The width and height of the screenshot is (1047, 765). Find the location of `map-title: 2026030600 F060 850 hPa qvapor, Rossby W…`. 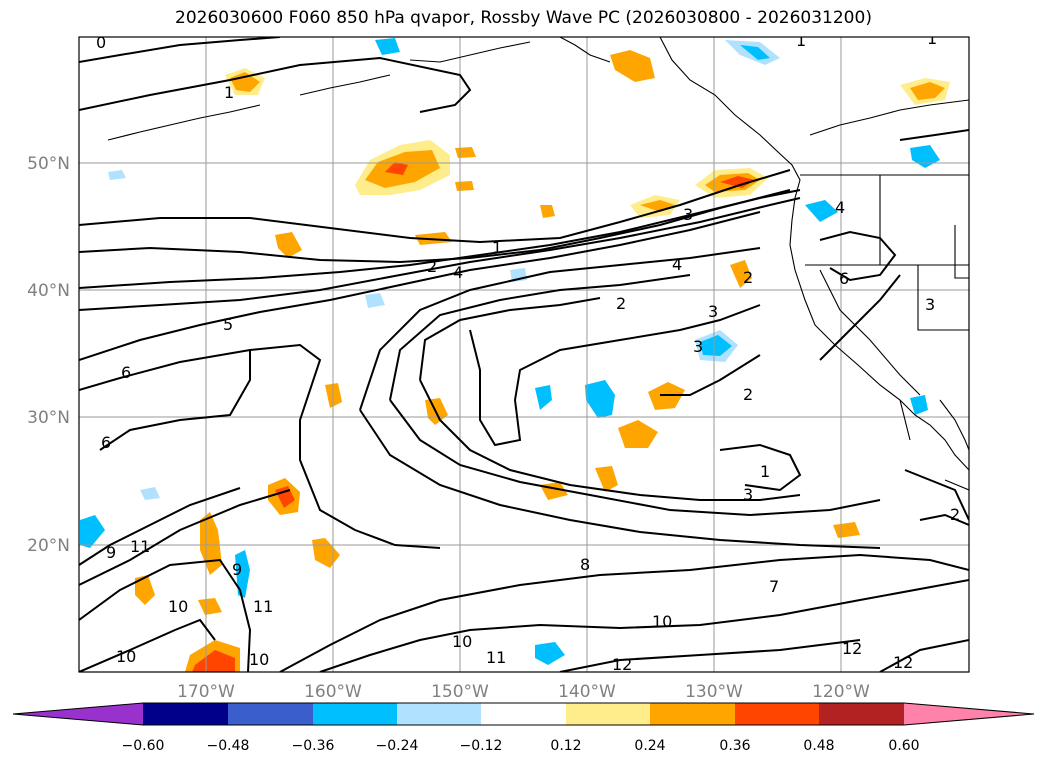

map-title: 2026030600 F060 850 hPa qvapor, Rossby W… is located at coordinates (523, 18).